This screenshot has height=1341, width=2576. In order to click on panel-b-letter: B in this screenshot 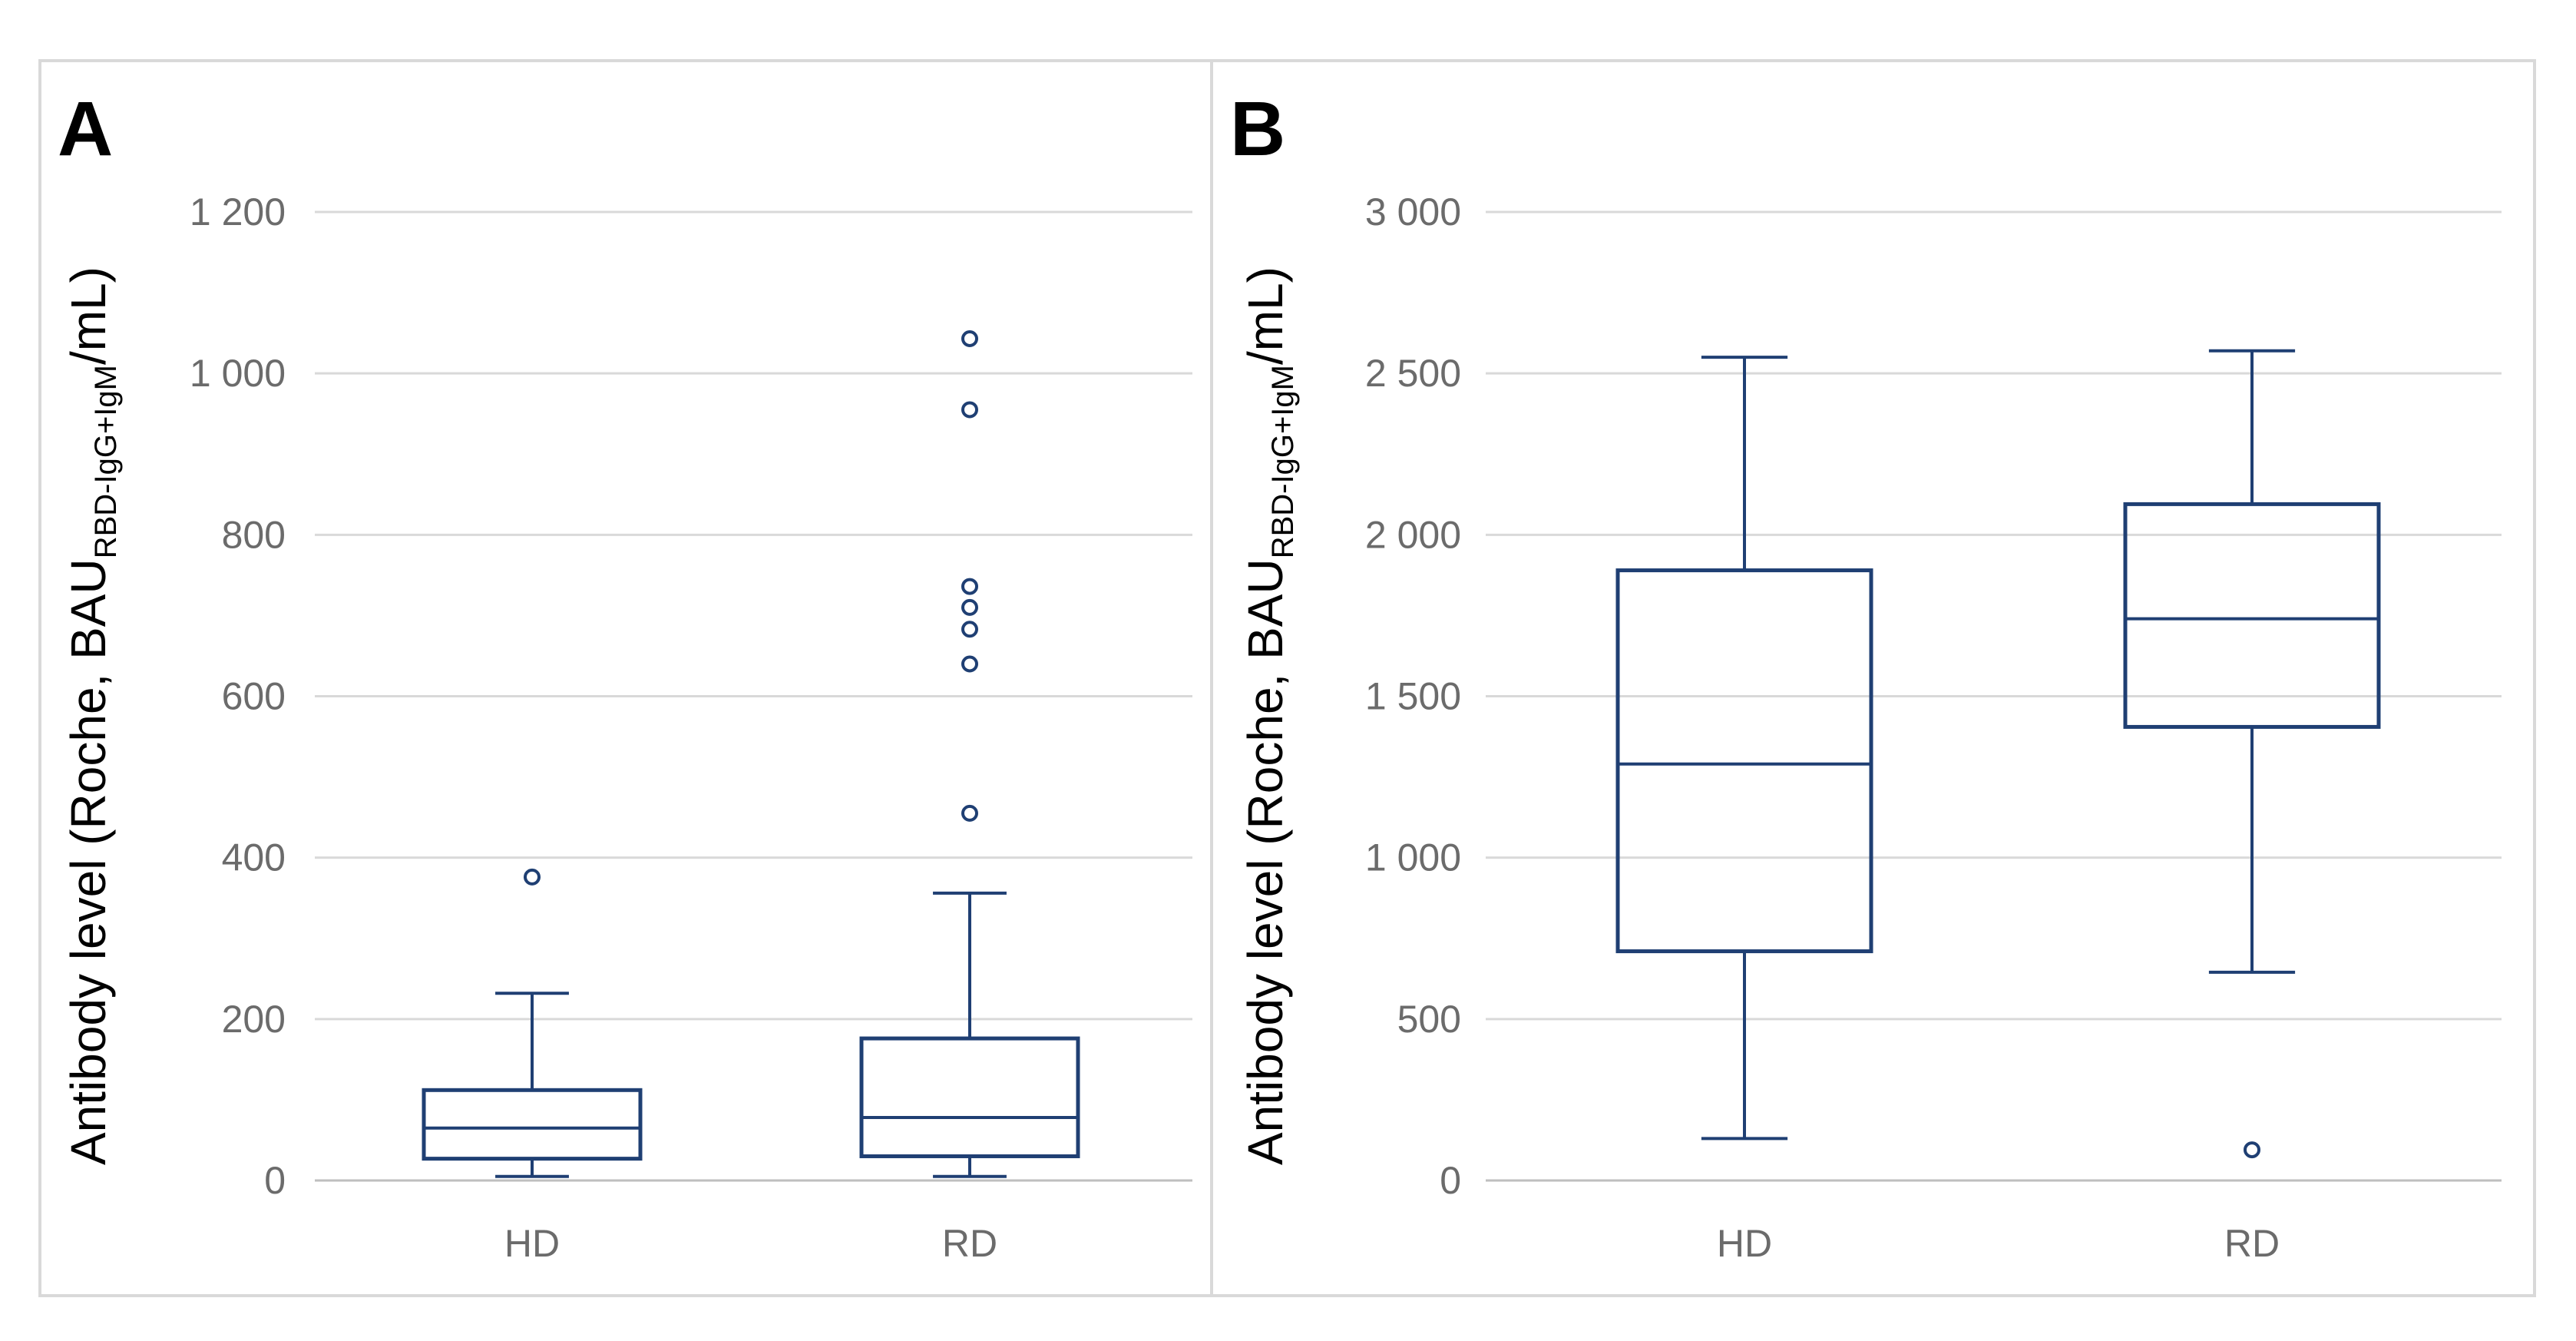, I will do `click(1257, 129)`.